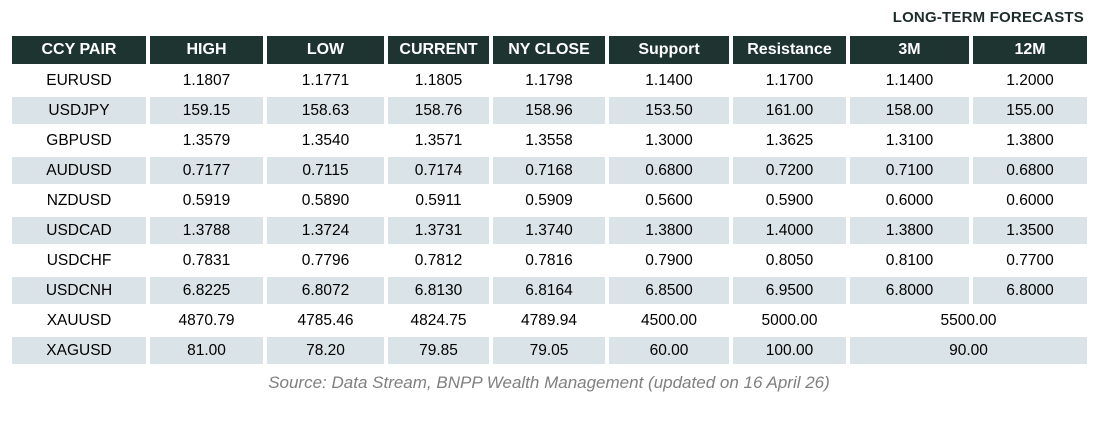 This screenshot has width=1098, height=425. Describe the element at coordinates (909, 260) in the screenshot. I see `forecast-3m-cell: 0.8100` at that location.